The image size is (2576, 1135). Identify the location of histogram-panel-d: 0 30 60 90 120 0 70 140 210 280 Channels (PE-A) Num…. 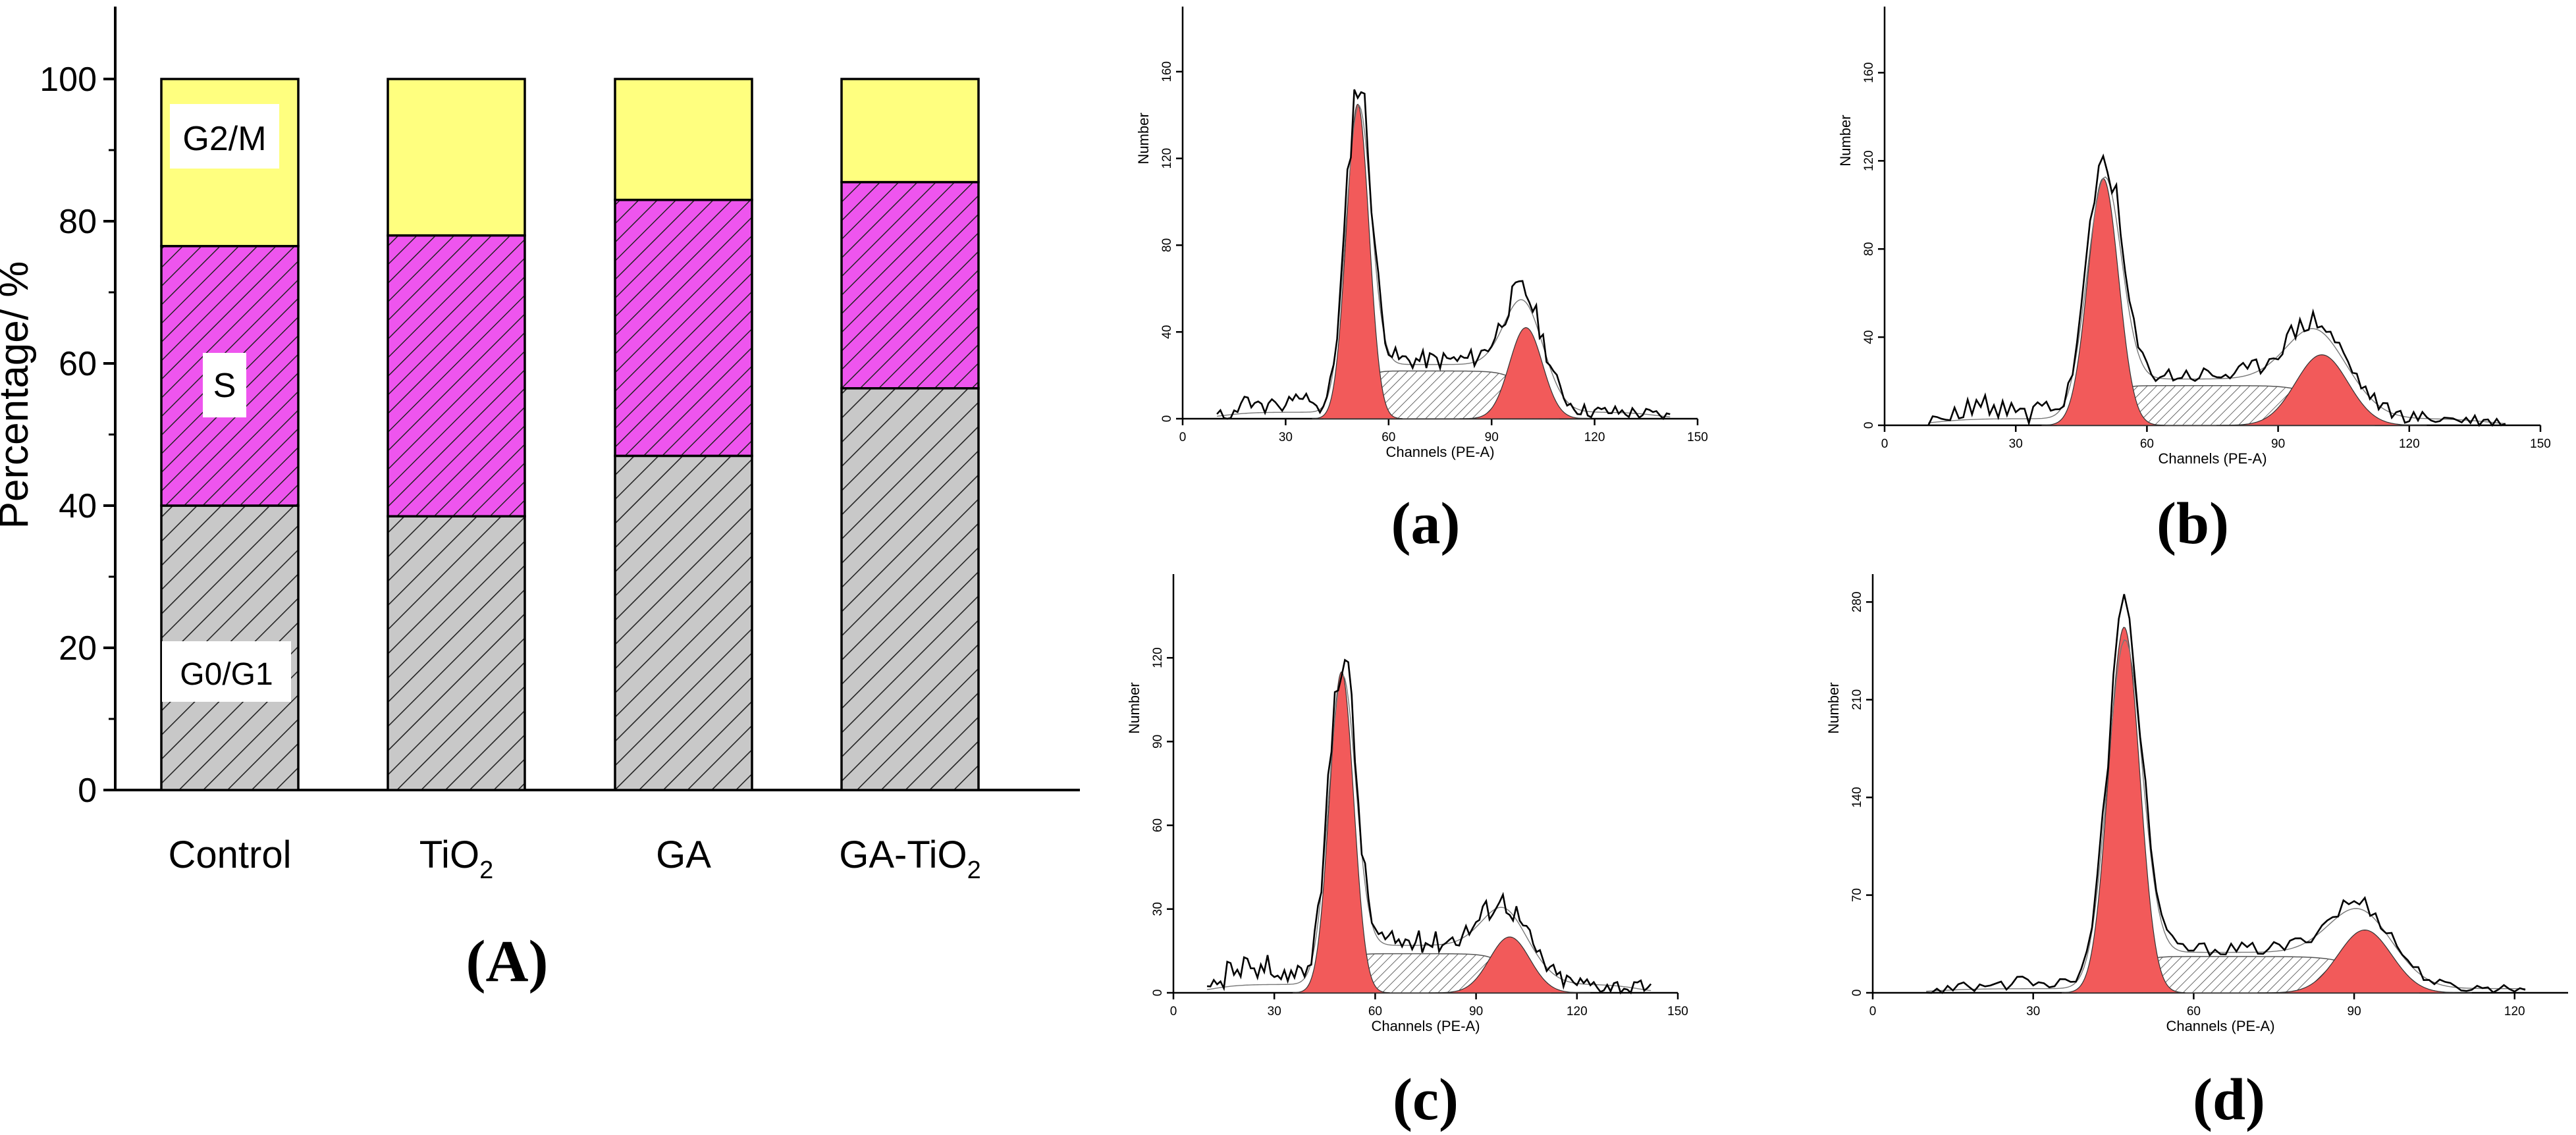
(2196, 804).